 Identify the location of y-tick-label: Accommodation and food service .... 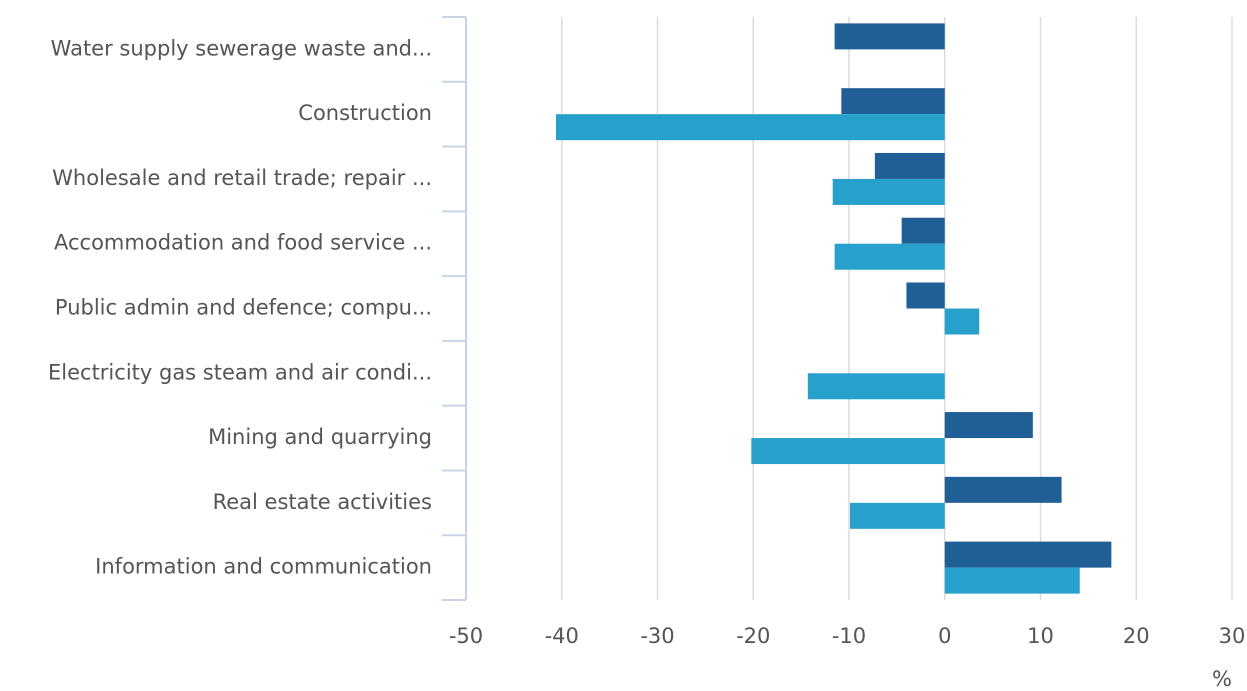
(243, 243).